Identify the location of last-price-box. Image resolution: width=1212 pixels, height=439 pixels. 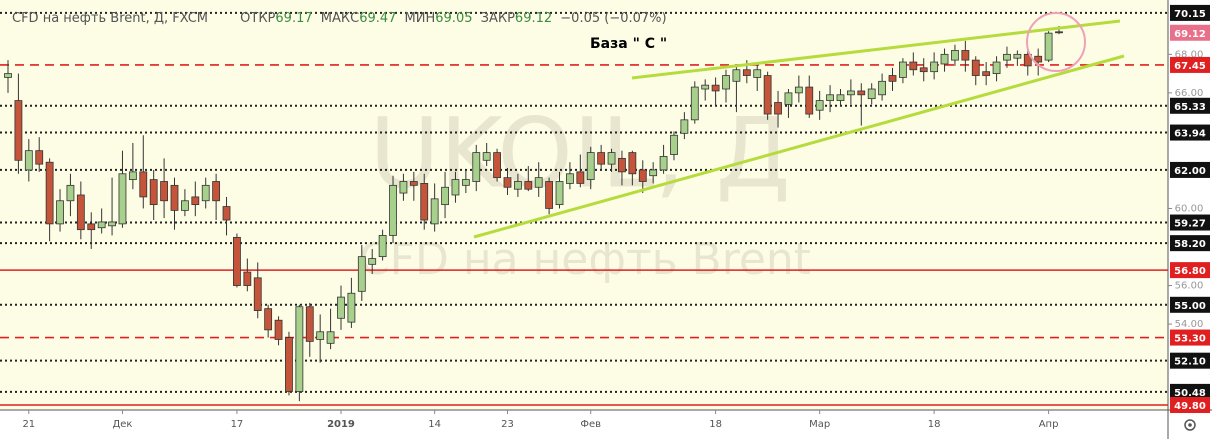
(1190, 32).